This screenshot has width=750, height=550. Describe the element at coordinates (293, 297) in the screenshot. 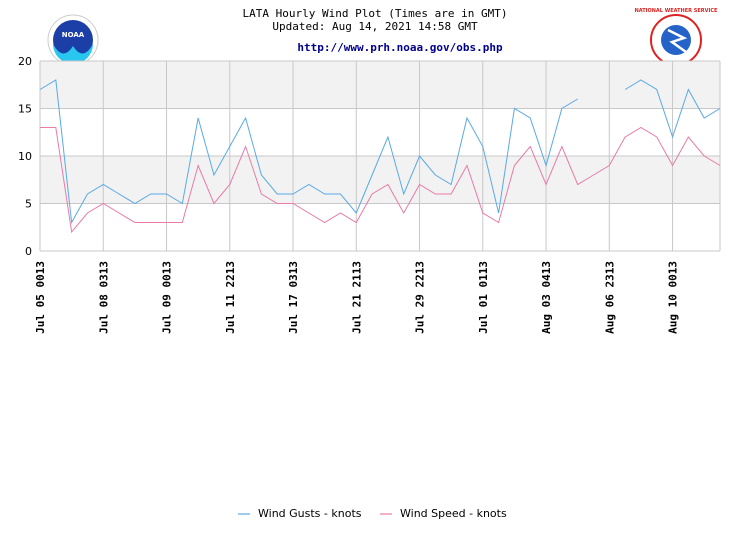

I see `x-tick-label: Jul 17 0313` at that location.